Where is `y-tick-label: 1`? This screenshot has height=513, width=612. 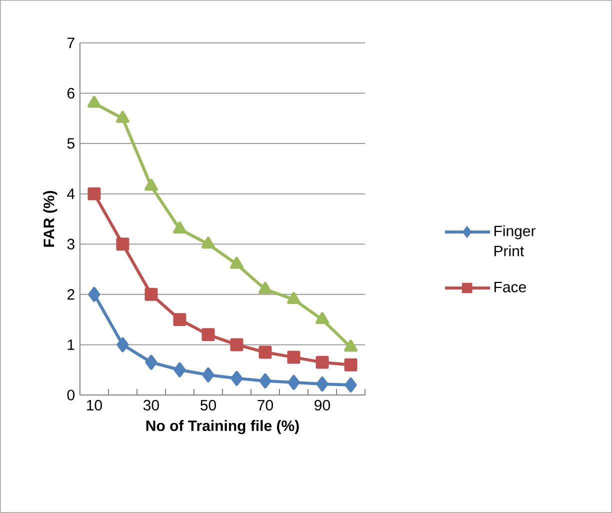
y-tick-label: 1 is located at coordinates (71, 345).